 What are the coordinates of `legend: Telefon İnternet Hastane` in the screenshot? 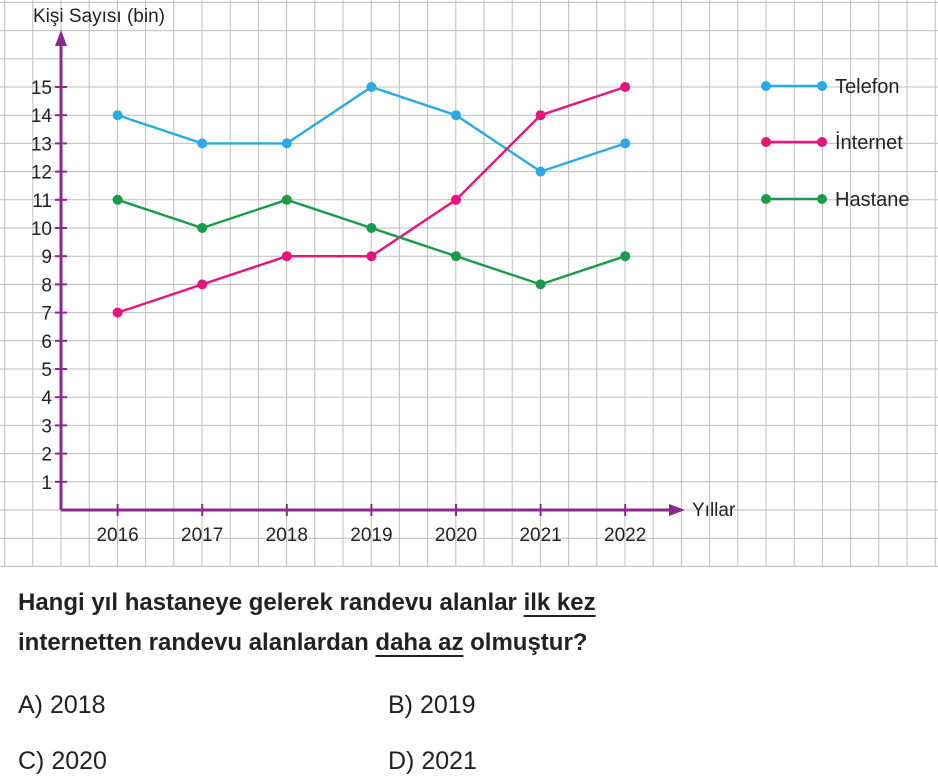 It's located at (835, 143).